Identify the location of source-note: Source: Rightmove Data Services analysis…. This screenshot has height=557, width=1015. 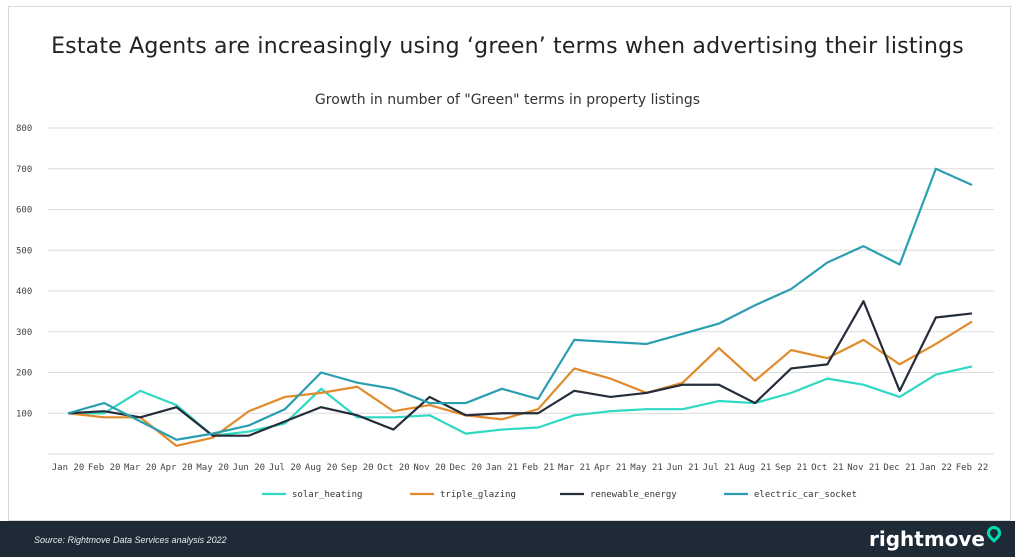
(130, 540).